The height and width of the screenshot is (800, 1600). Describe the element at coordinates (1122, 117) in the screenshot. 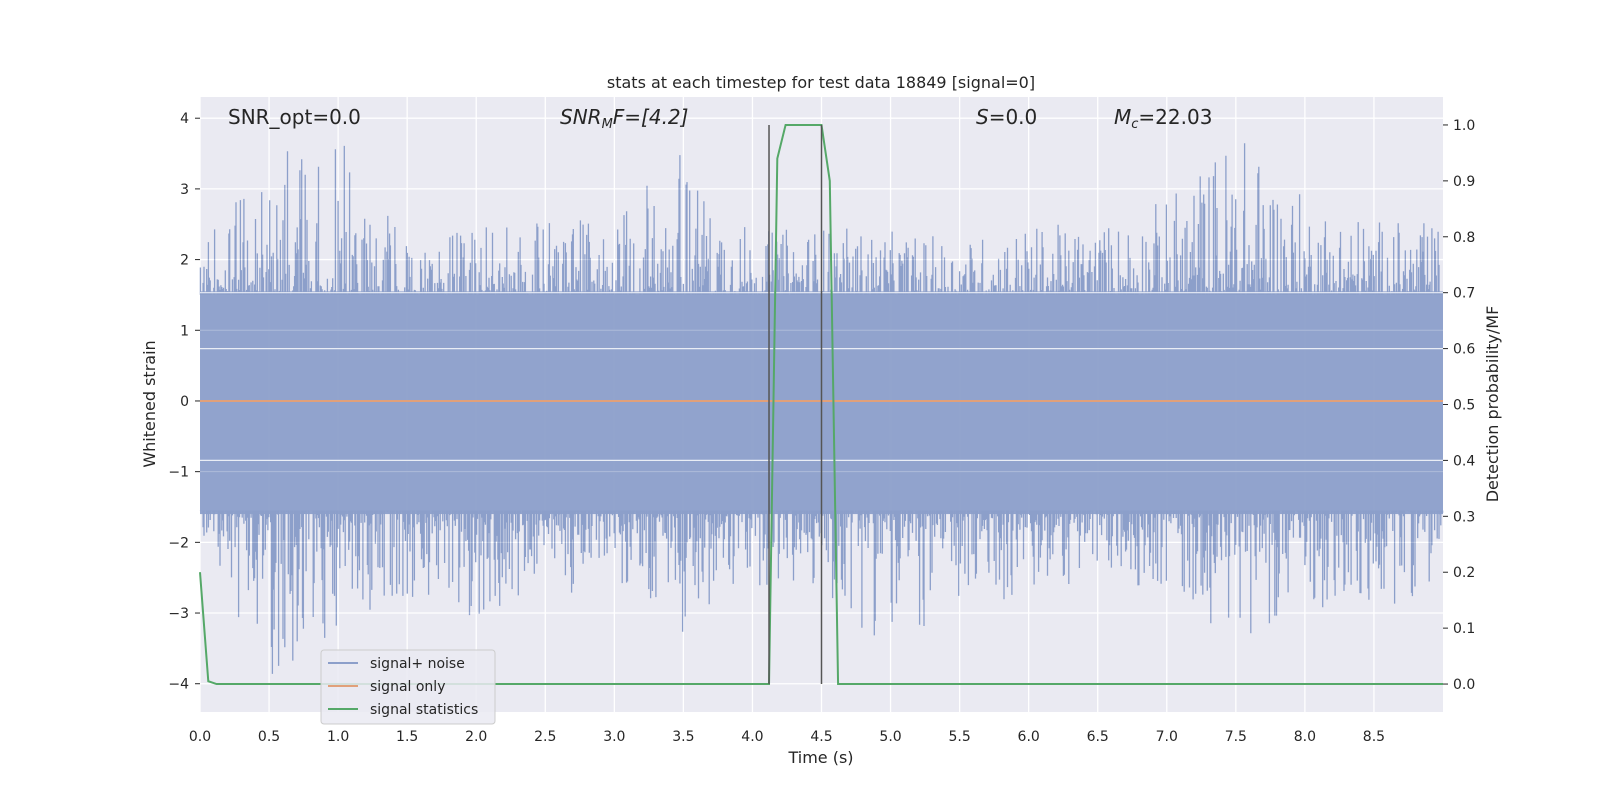

I see `mc-base: M` at that location.